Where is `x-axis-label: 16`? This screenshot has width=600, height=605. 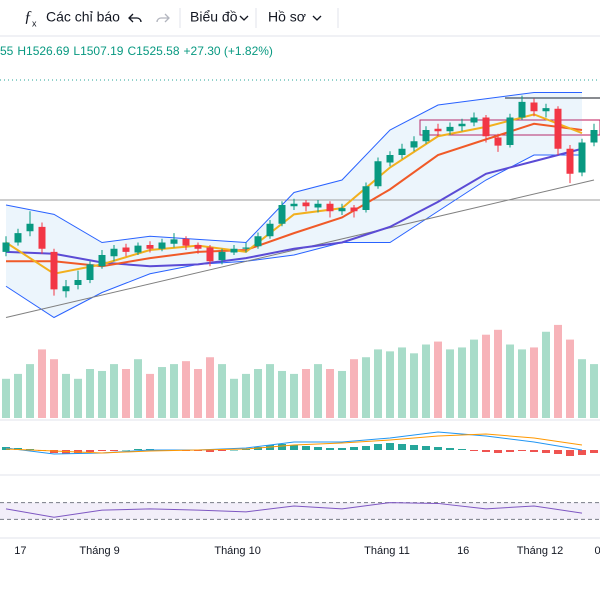 x-axis-label: 16 is located at coordinates (463, 551).